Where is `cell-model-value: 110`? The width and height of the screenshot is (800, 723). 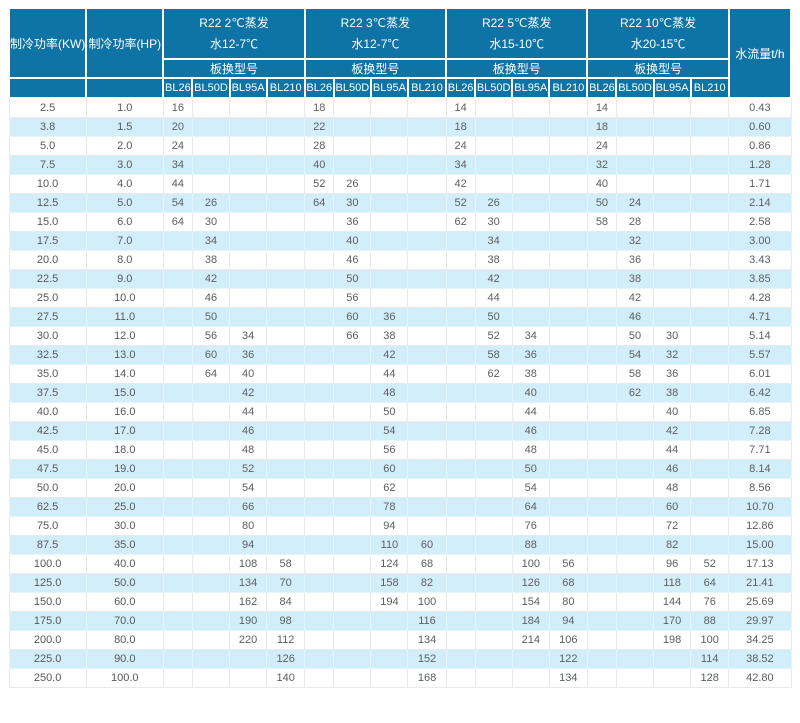
cell-model-value: 110 is located at coordinates (389, 544).